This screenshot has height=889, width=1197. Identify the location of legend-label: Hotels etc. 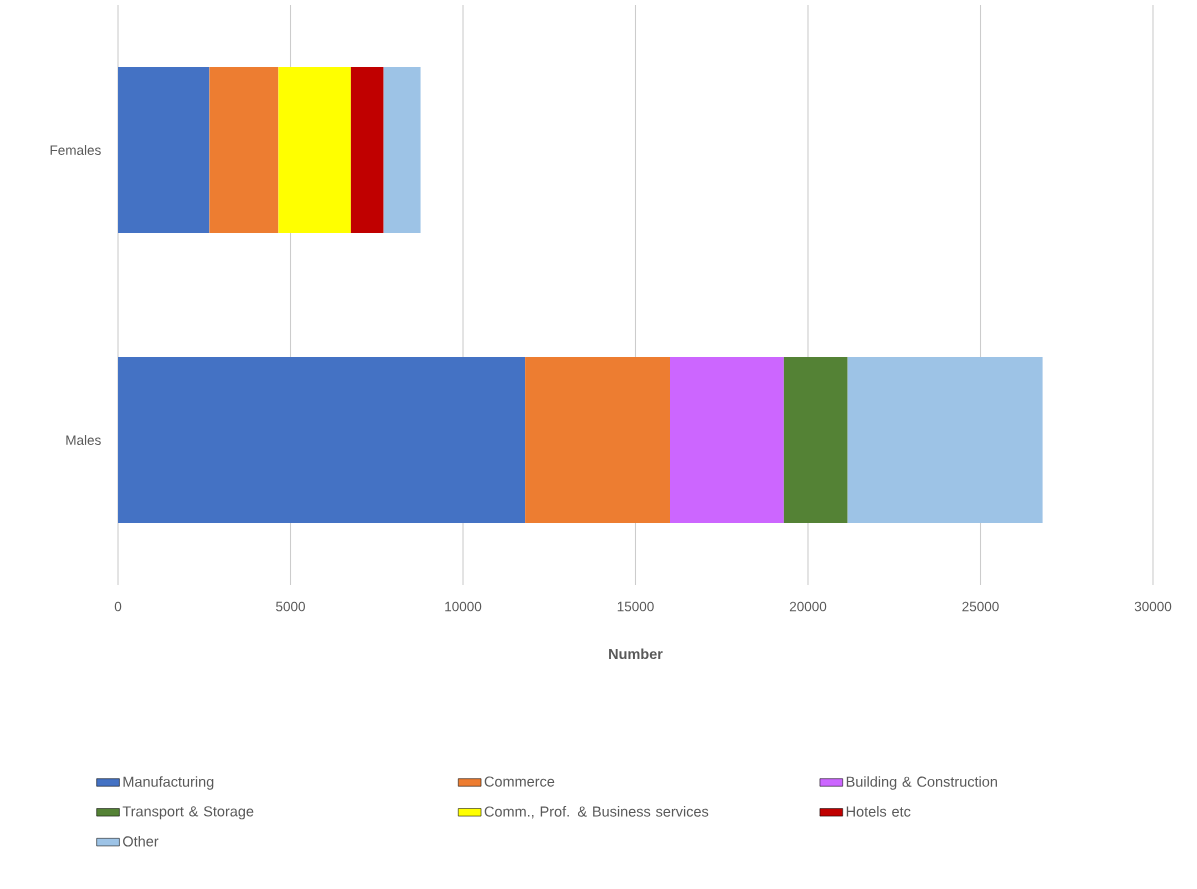
(878, 811).